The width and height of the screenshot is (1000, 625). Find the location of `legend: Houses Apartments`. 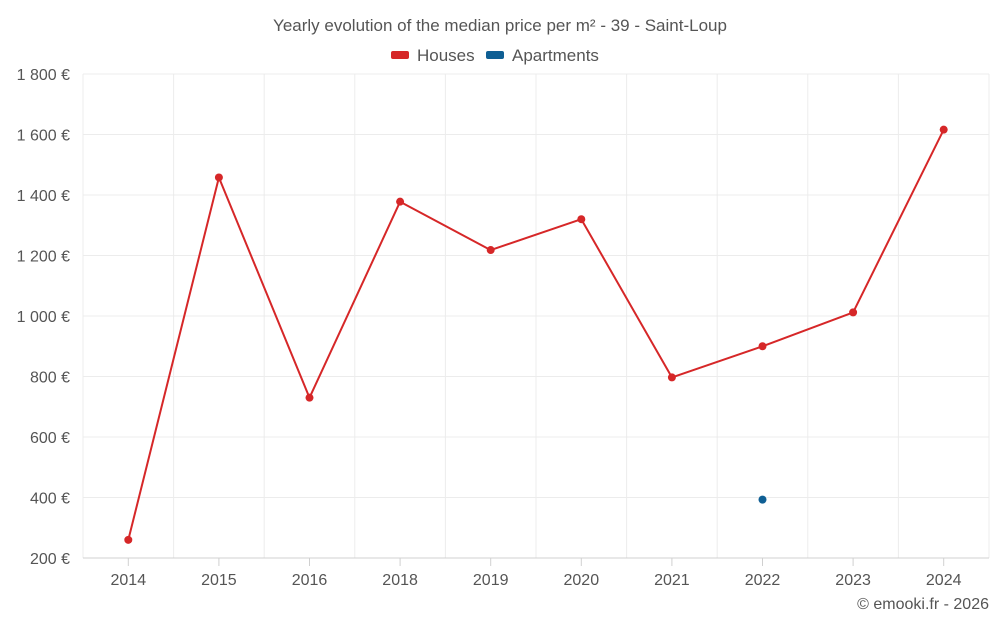

legend: Houses Apartments is located at coordinates (495, 55).